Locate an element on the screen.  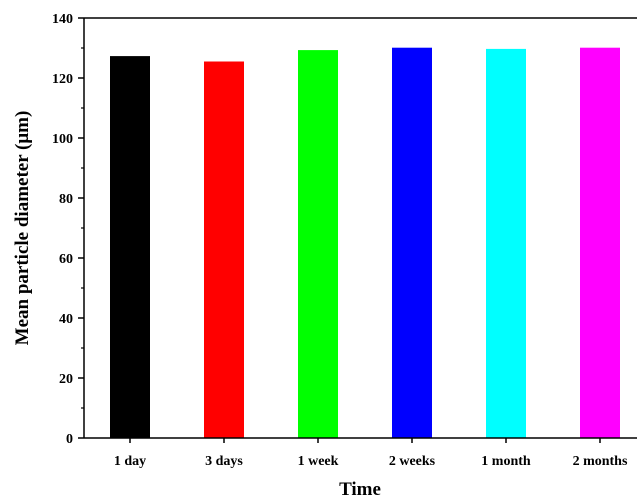
x-tick-label: 3 days is located at coordinates (224, 461).